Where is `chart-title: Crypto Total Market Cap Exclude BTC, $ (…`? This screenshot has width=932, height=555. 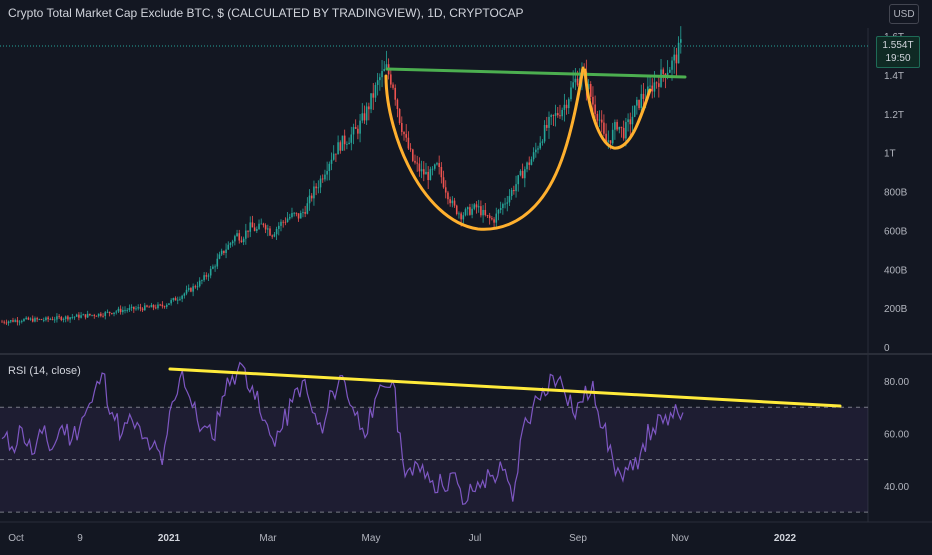 chart-title: Crypto Total Market Cap Exclude BTC, $ (… is located at coordinates (266, 13).